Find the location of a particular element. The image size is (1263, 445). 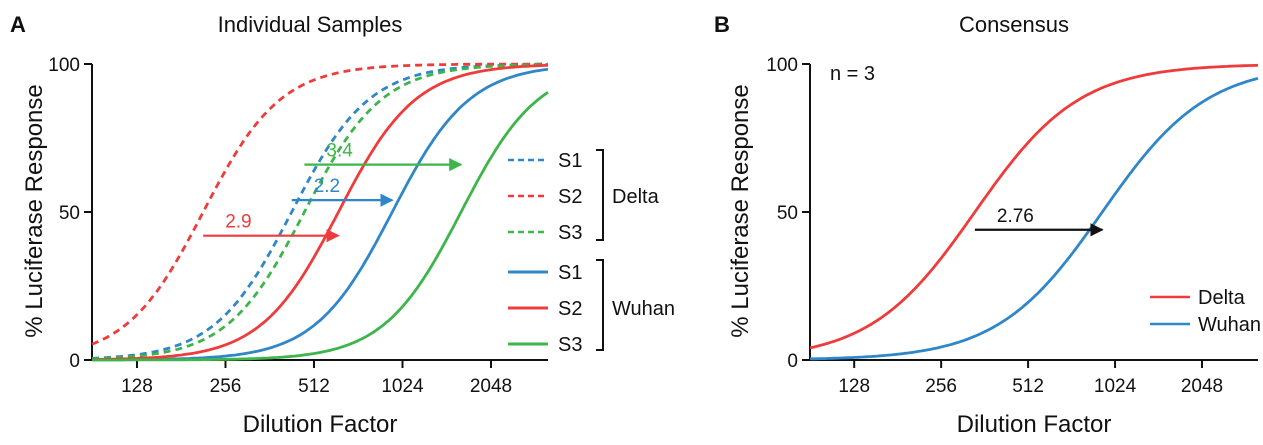

panel-a-y-axis-label: % Luciferase Response is located at coordinates (34, 210).